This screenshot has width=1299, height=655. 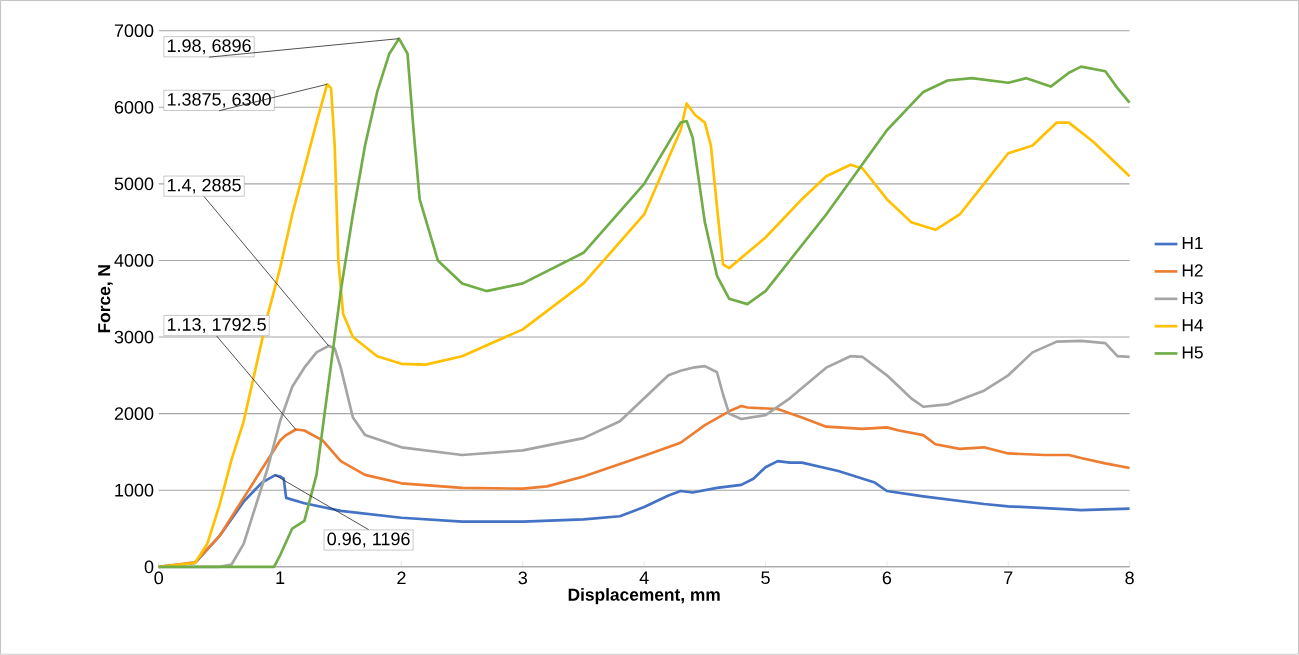 What do you see at coordinates (159, 578) in the screenshot?
I see `x-tick-label: 0` at bounding box center [159, 578].